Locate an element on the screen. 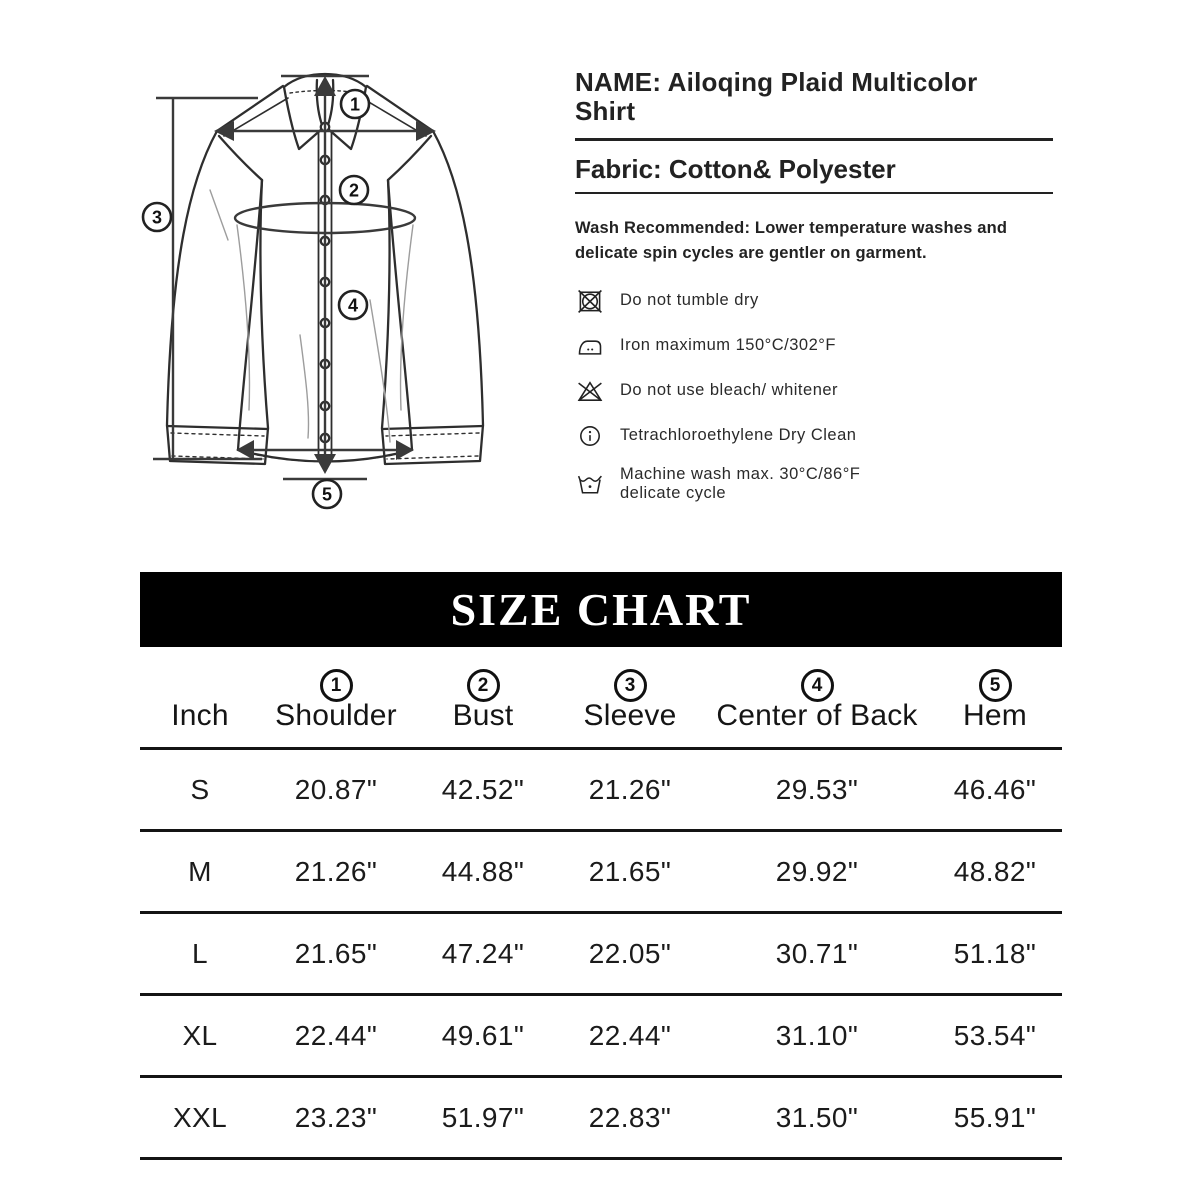 Image resolution: width=1200 pixels, height=1200 pixels. hem-value: 48.82" is located at coordinates (995, 871).